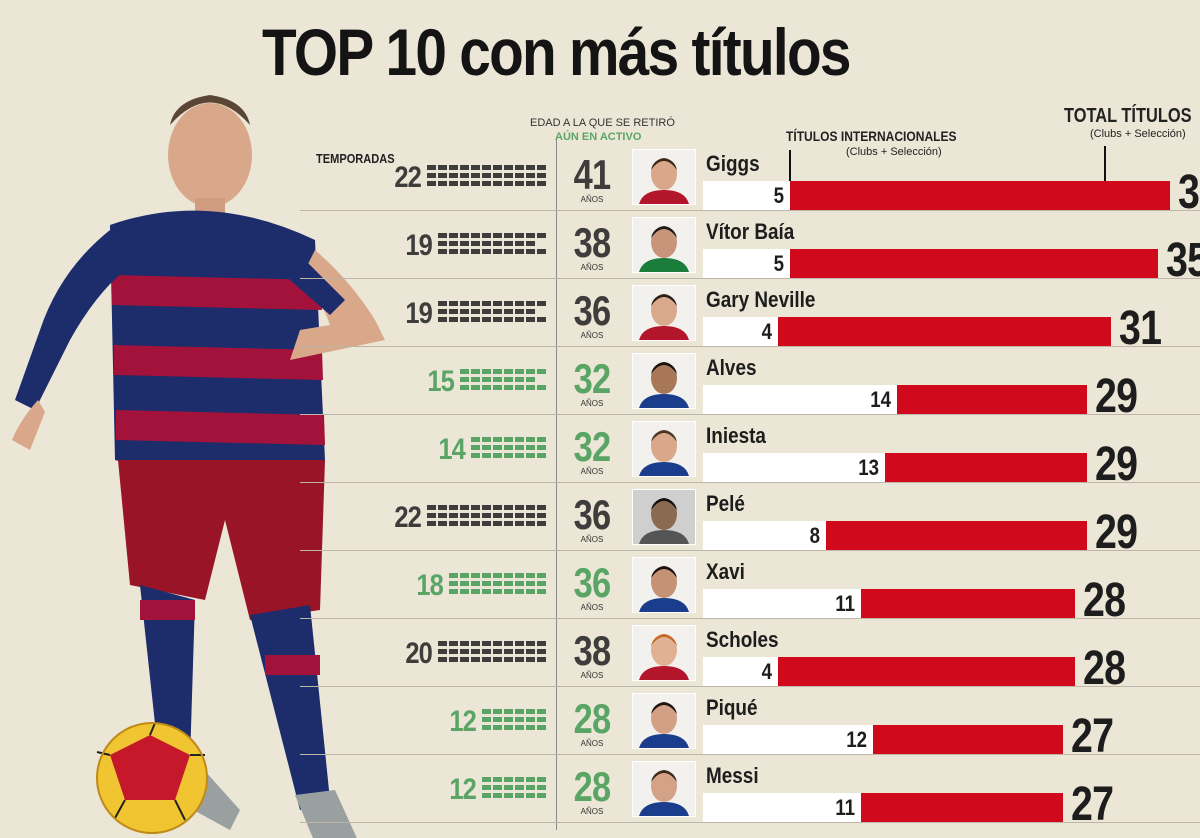  What do you see at coordinates (766, 671) in the screenshot?
I see `intl-titles-value: 4` at bounding box center [766, 671].